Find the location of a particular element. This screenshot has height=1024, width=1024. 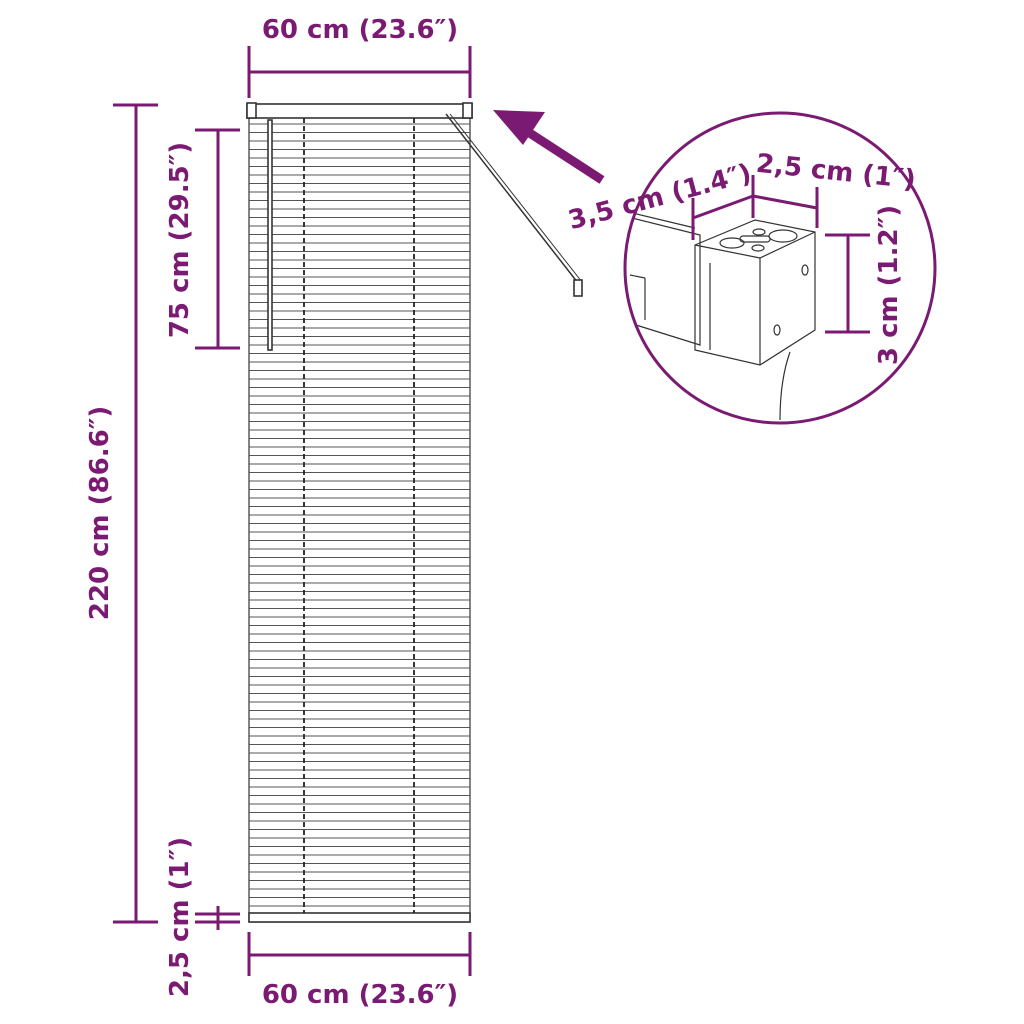

headrail-end-right is located at coordinates (467, 110).